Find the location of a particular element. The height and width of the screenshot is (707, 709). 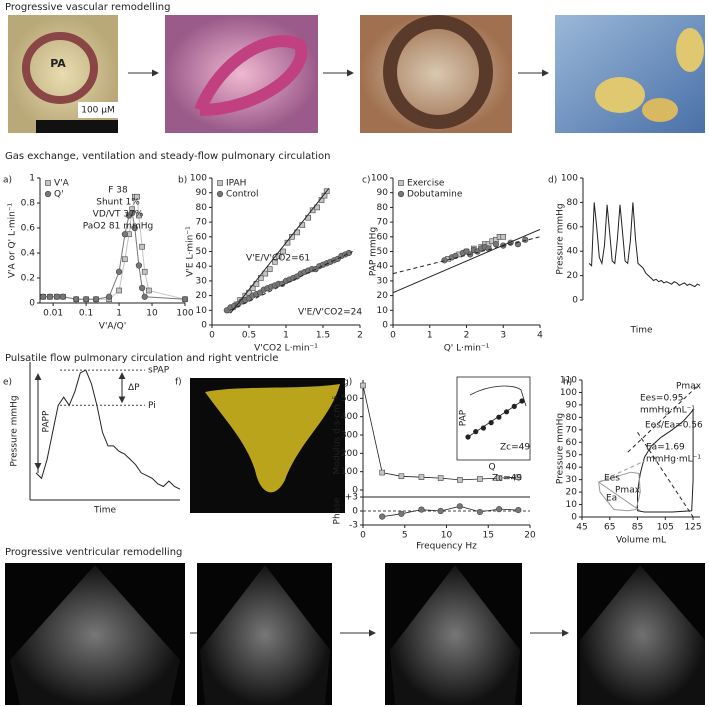

panel-label: d) is located at coordinates (552, 181).